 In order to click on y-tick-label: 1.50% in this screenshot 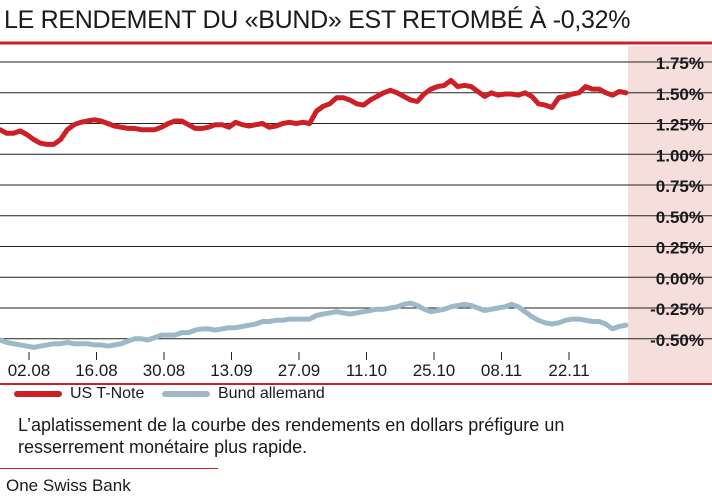, I will do `click(680, 94)`.